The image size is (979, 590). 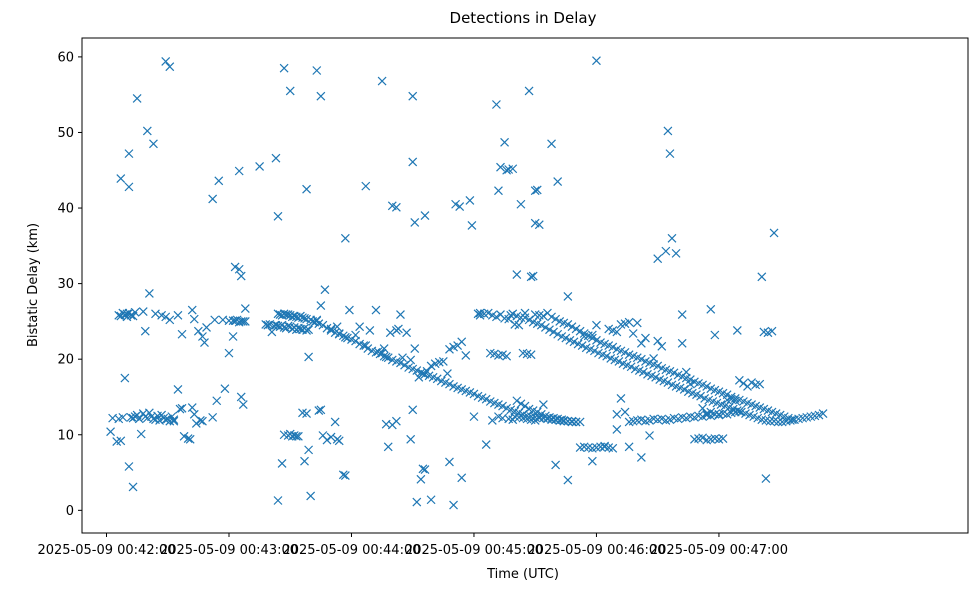 I want to click on x-axis-label: Time (UTC), so click(x=522, y=574).